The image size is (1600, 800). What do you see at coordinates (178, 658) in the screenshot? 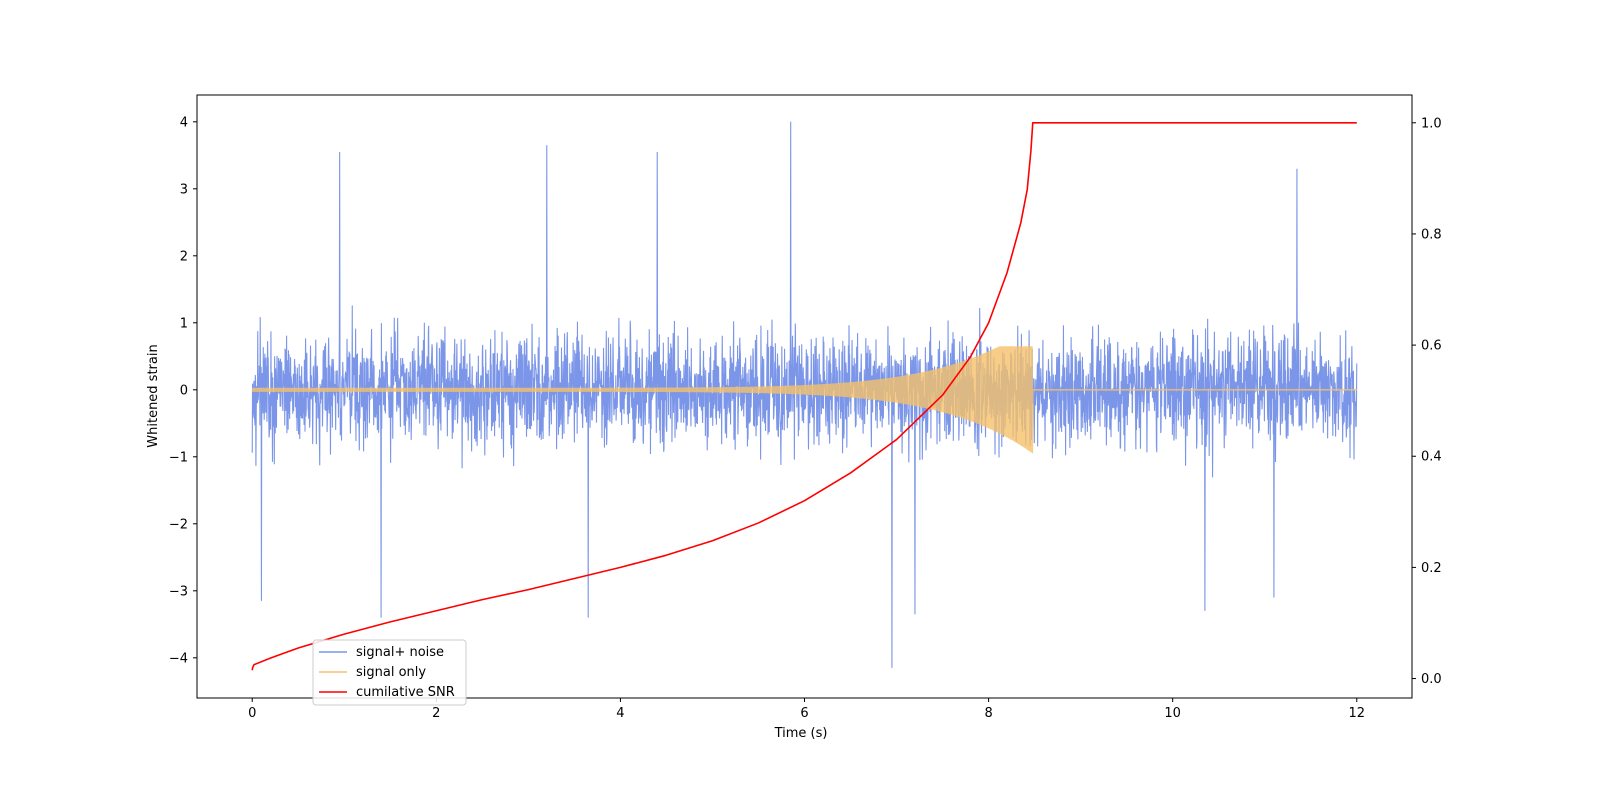
I see `y-tick-label: −4` at bounding box center [178, 658].